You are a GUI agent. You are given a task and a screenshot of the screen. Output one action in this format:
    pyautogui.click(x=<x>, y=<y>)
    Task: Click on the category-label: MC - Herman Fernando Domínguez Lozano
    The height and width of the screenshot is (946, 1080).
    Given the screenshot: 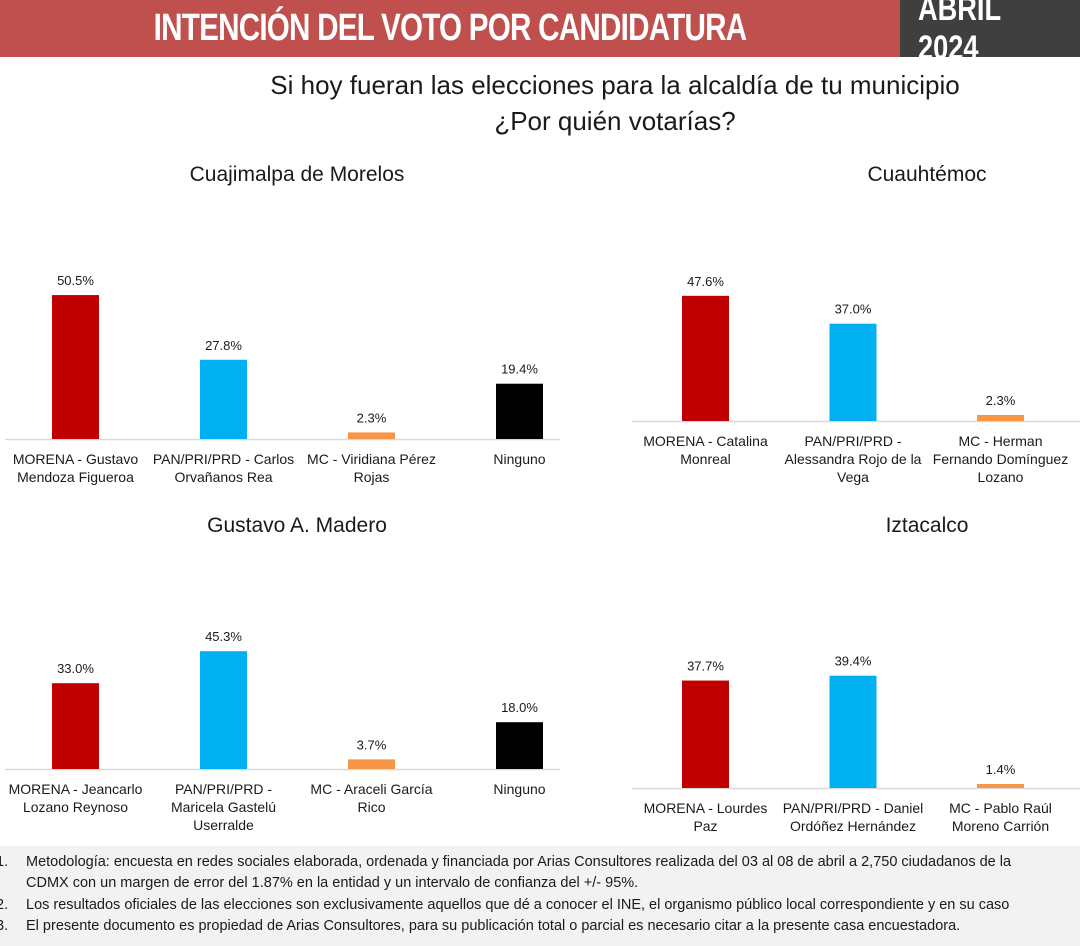 What is the action you would take?
    pyautogui.click(x=1001, y=459)
    